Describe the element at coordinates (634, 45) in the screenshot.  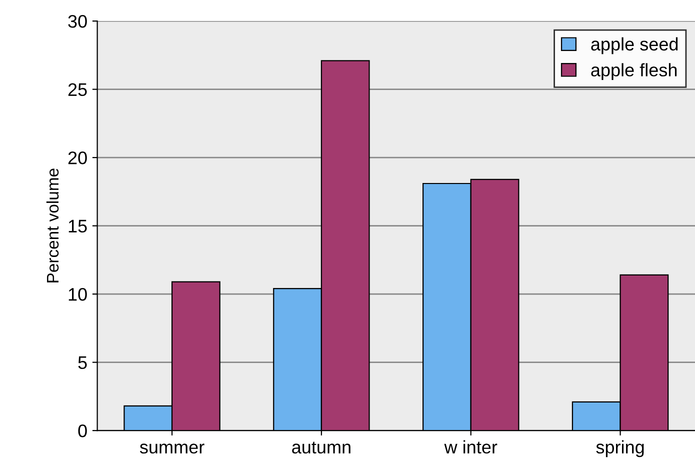
I see `legend-label: apple seed` at that location.